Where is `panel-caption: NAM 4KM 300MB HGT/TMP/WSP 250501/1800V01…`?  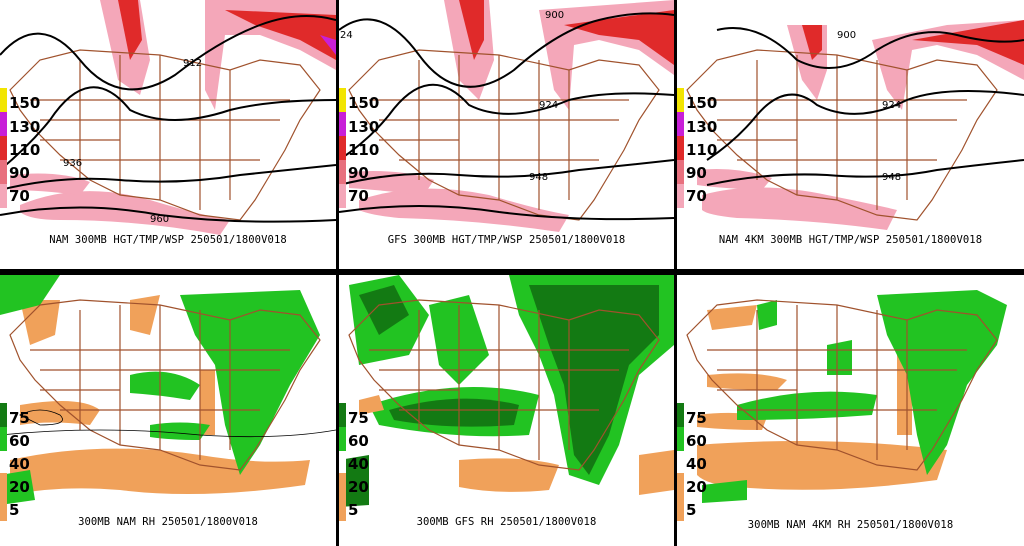 panel-caption: NAM 4KM 300MB HGT/TMP/WSP 250501/1800V01… is located at coordinates (850, 240).